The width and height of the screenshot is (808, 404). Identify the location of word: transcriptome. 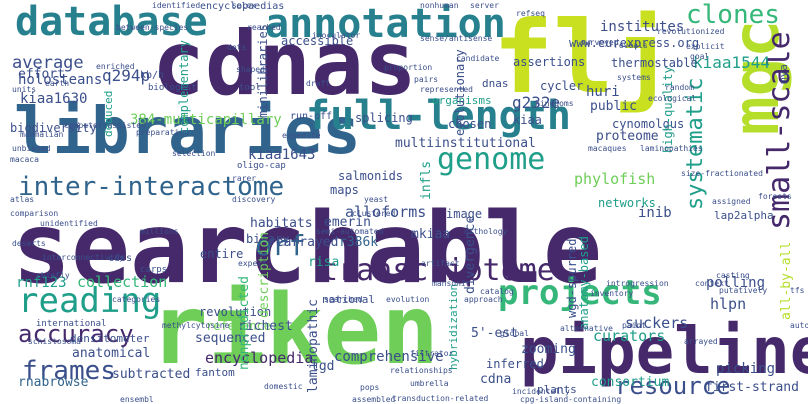
(437, 270).